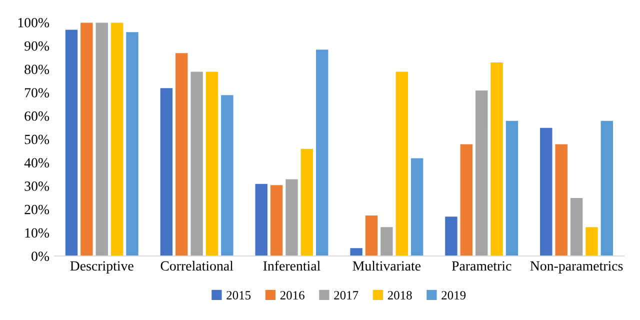 Image resolution: width=640 pixels, height=320 pixels. Describe the element at coordinates (197, 265) in the screenshot. I see `x-tick-label: Correlational` at that location.